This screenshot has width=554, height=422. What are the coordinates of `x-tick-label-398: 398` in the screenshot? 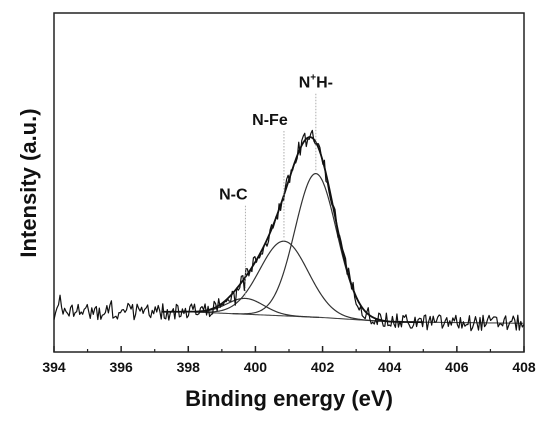 It's located at (189, 367).